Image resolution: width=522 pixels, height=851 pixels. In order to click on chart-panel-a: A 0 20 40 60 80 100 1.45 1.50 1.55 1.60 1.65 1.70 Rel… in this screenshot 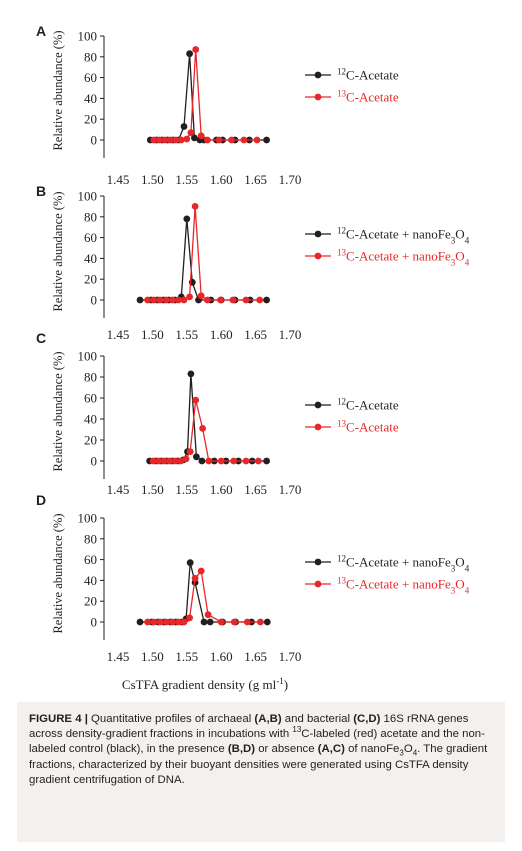, I will do `click(217, 105)`.